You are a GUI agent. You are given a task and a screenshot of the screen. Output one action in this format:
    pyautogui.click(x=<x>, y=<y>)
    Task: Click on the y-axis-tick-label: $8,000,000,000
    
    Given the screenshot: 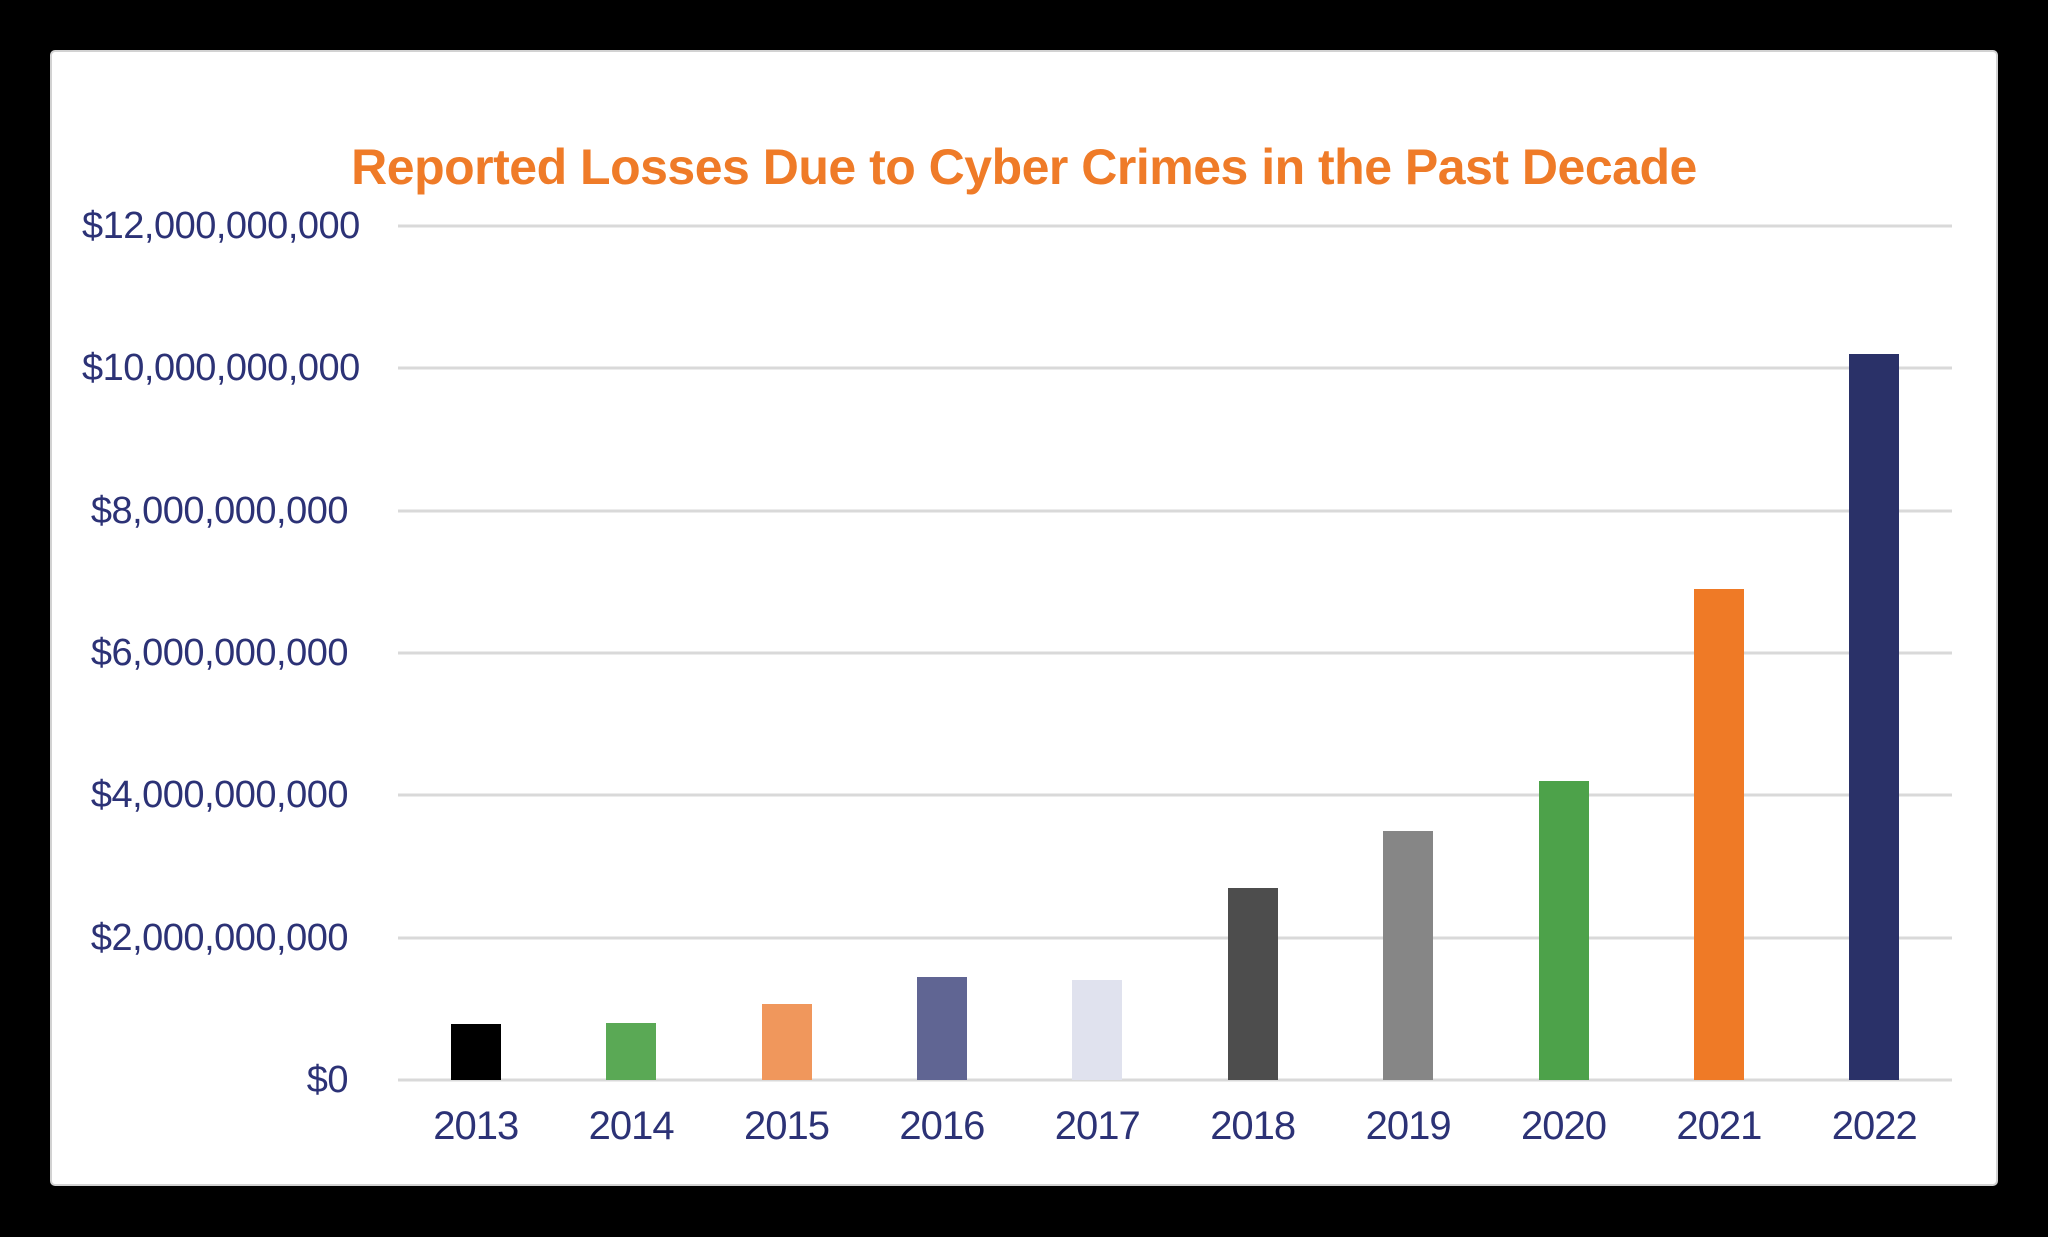 What is the action you would take?
    pyautogui.click(x=219, y=510)
    